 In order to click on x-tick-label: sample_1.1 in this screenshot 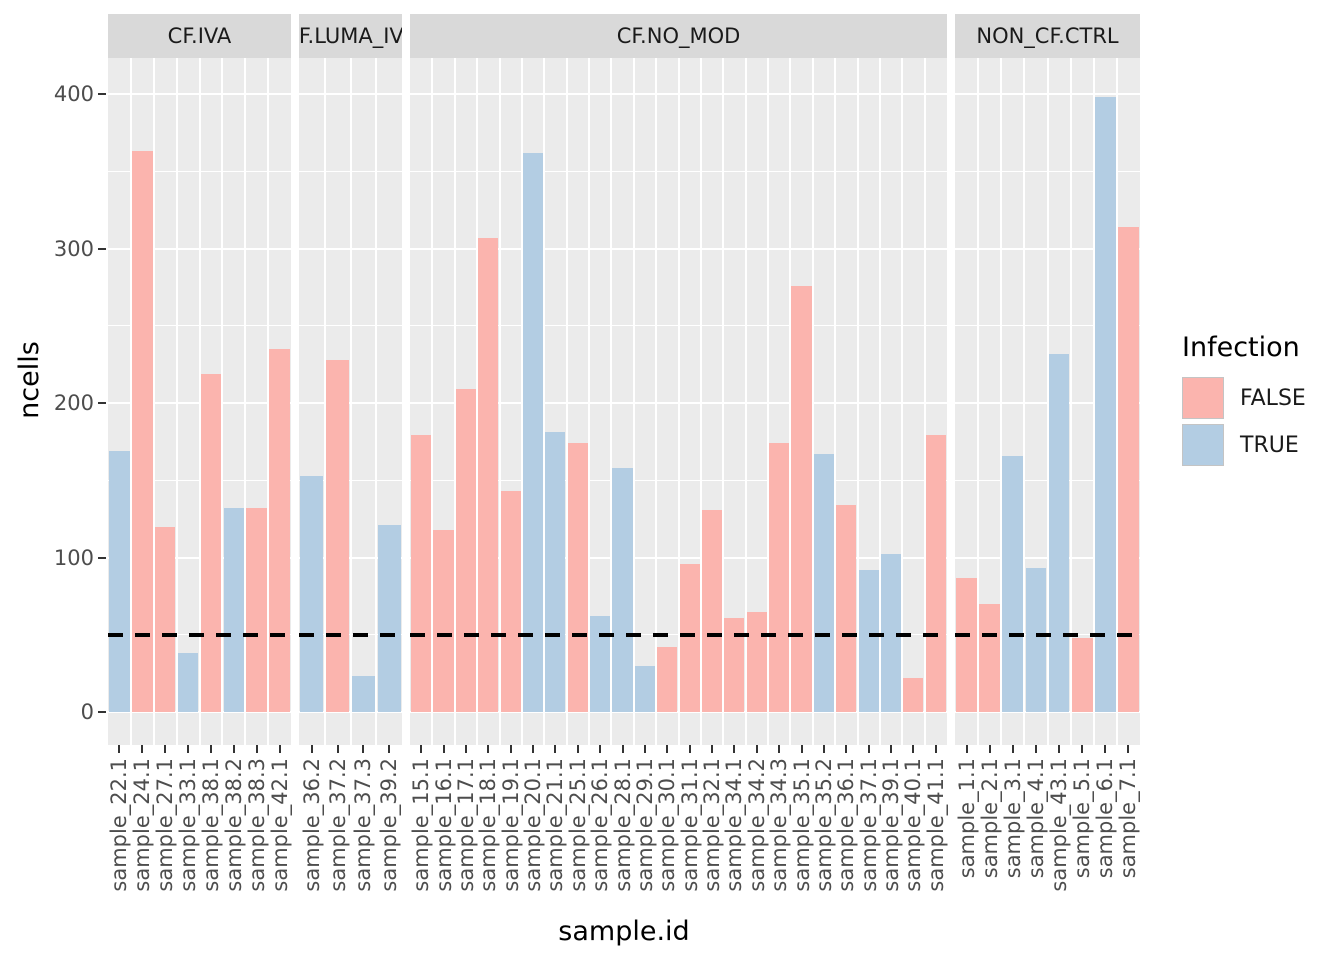, I will do `click(966, 818)`.